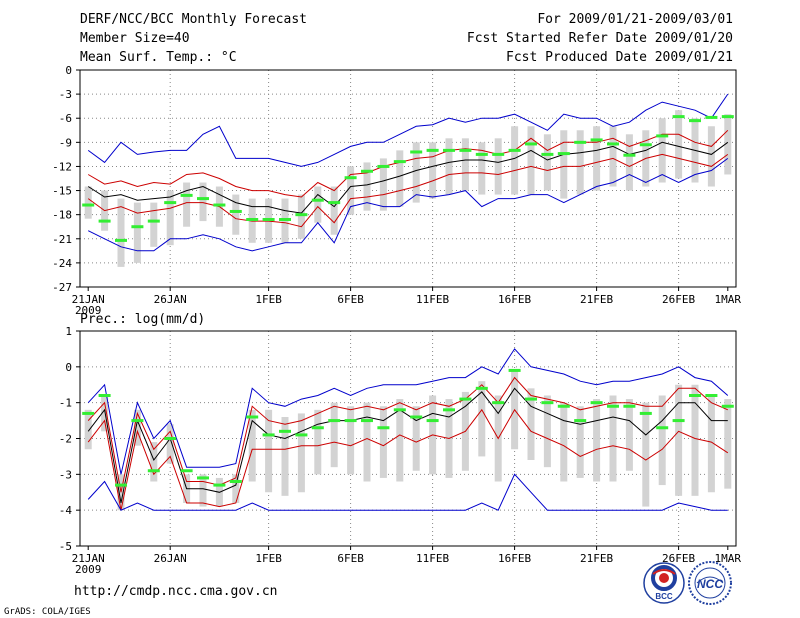 The image size is (800, 618). I want to click on grads-credit: GrADS: COLA/IGES, so click(47, 612).